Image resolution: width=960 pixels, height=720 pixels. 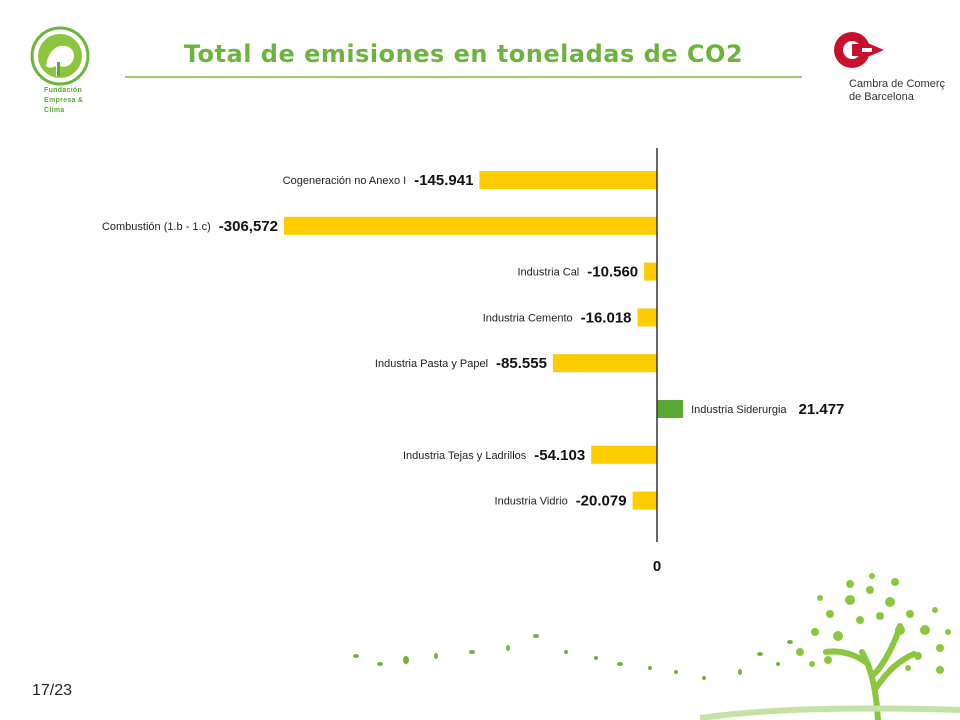 What do you see at coordinates (549, 273) in the screenshot?
I see `bar-category-label: Industria Cal` at bounding box center [549, 273].